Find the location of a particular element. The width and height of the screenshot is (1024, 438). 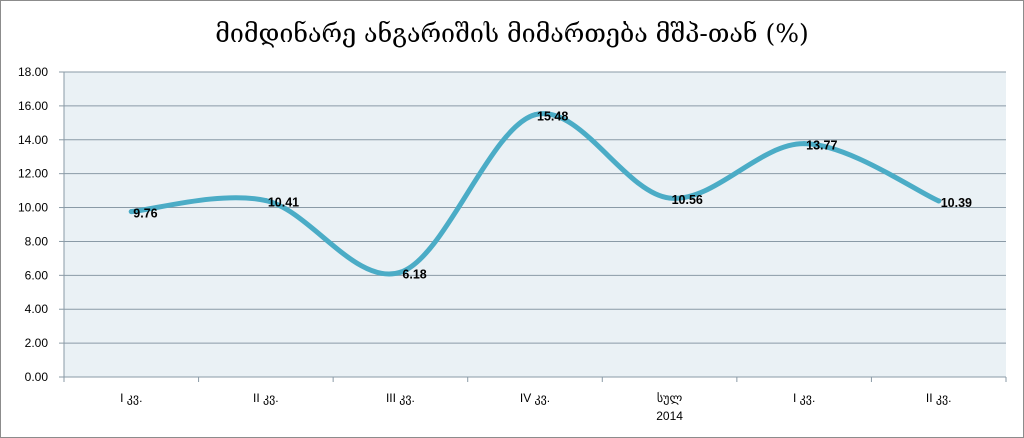

data-label: 10.56 is located at coordinates (687, 200).